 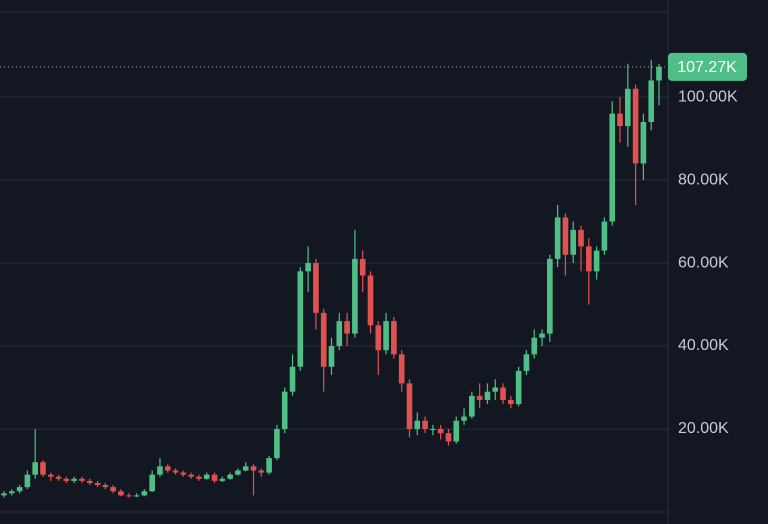 I want to click on last-price-badge, so click(x=707, y=66).